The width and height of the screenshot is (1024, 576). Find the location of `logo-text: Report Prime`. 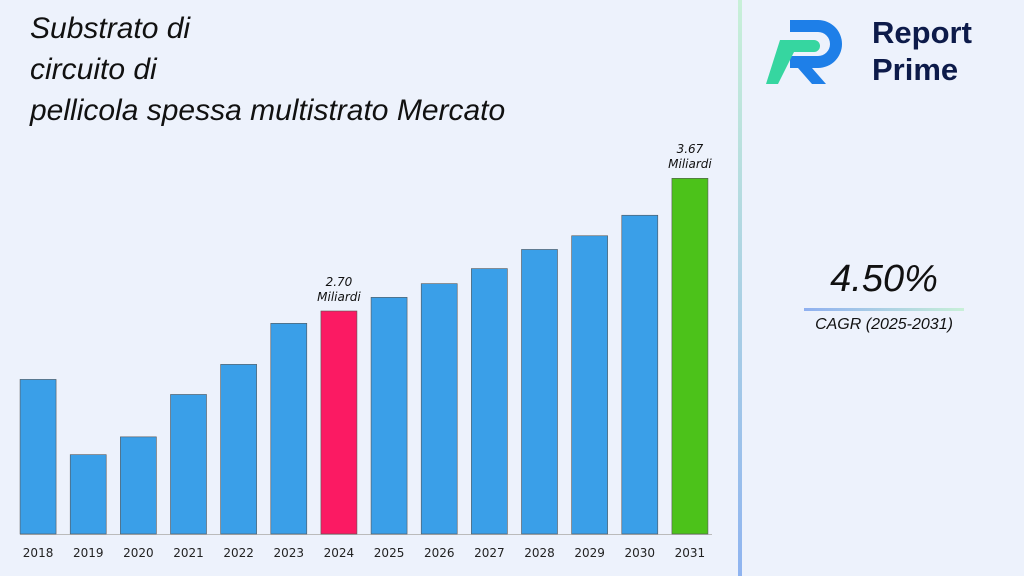

logo-text: Report Prime is located at coordinates (922, 51).